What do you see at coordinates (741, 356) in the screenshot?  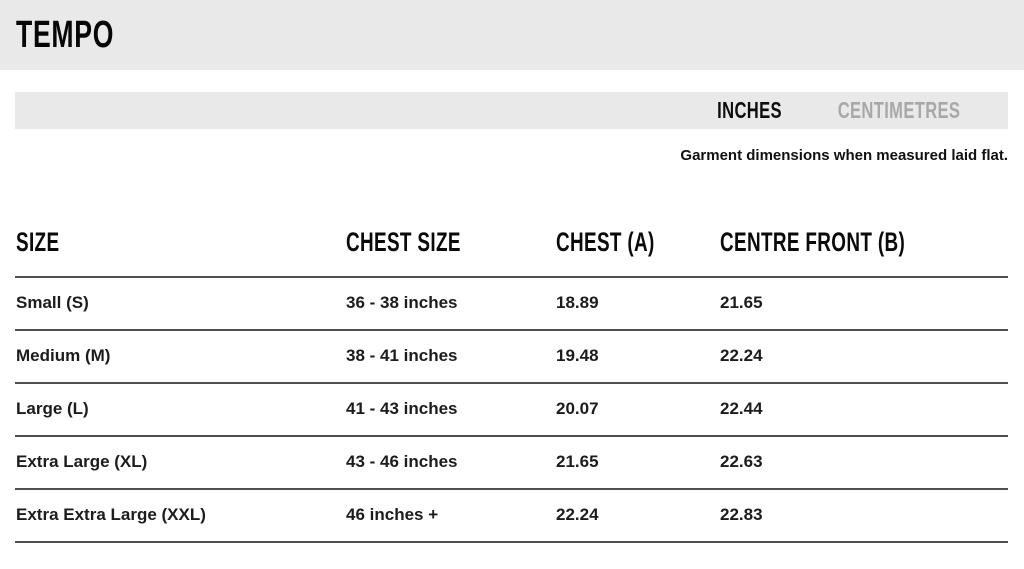 I see `centre-front-b-value: 22.24` at bounding box center [741, 356].